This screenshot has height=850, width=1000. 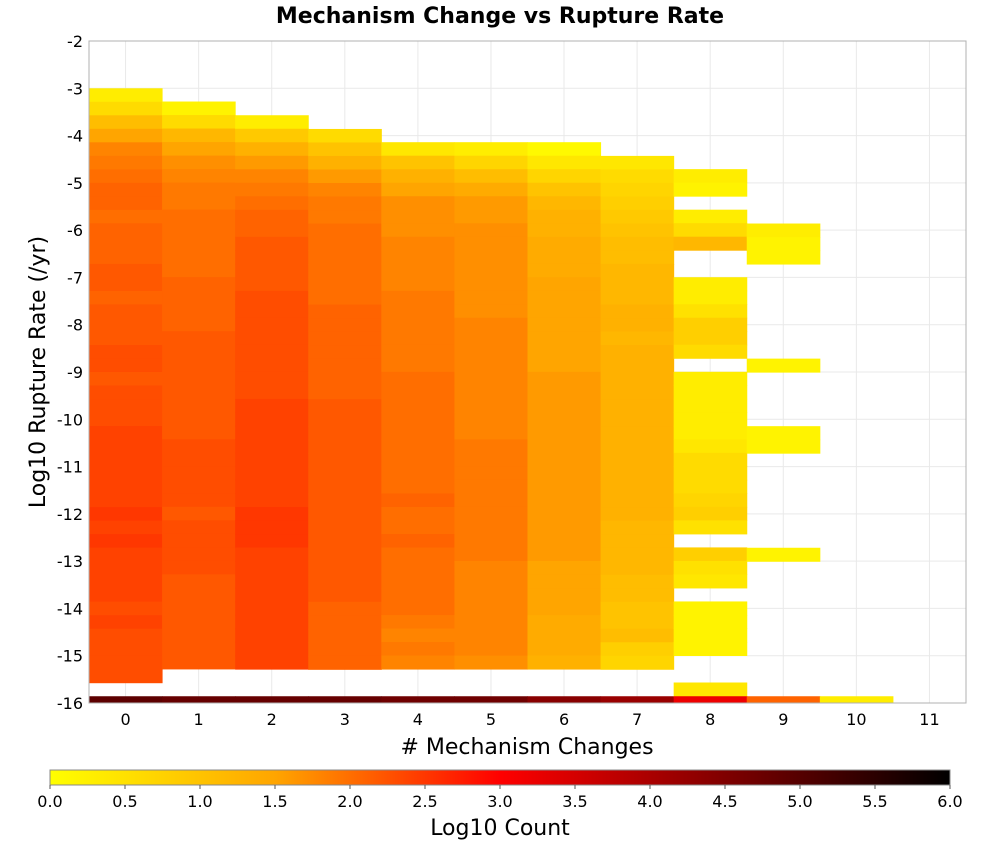 I want to click on colorbar-tick-label: 1.5, so click(x=274, y=801).